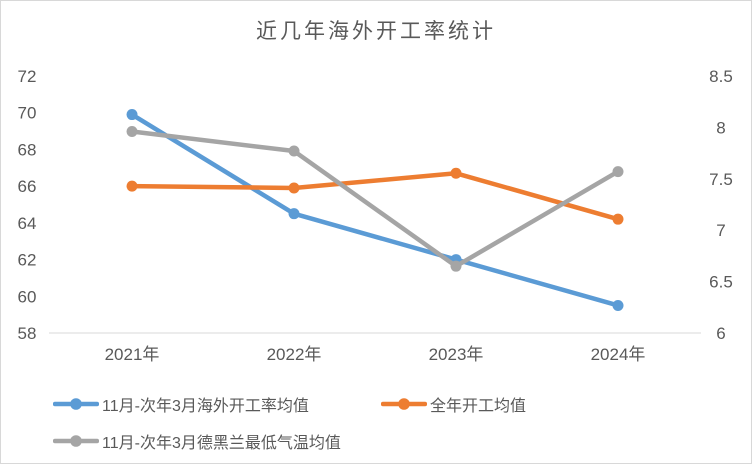 This screenshot has height=464, width=752. What do you see at coordinates (720, 230) in the screenshot?
I see `y-axis-right-tick-label: 7` at bounding box center [720, 230].